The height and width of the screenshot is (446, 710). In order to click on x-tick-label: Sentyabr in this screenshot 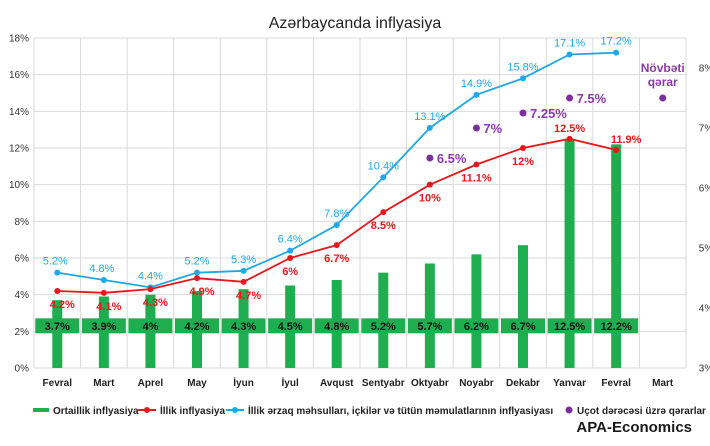, I will do `click(383, 383)`.